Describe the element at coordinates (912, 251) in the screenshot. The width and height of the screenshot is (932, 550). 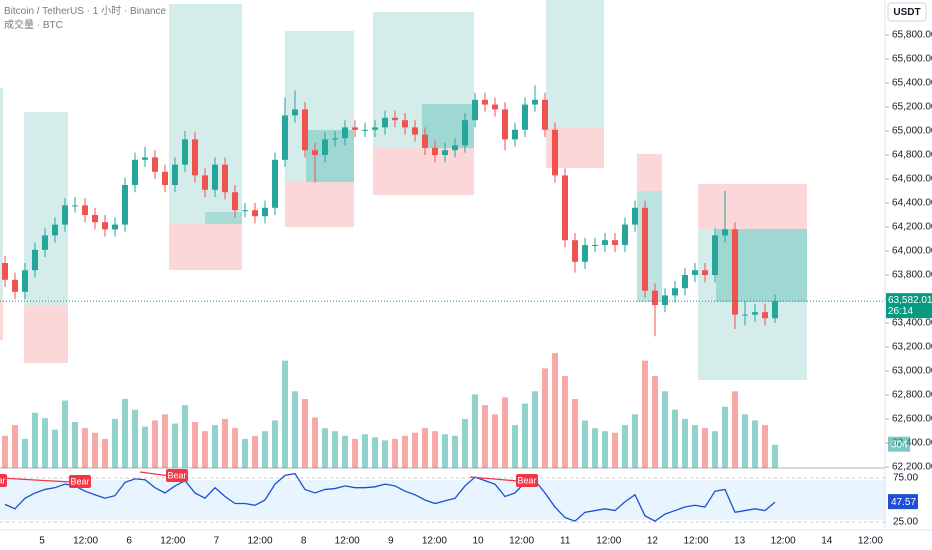
I see `price-tick-label: 64,000.00` at that location.